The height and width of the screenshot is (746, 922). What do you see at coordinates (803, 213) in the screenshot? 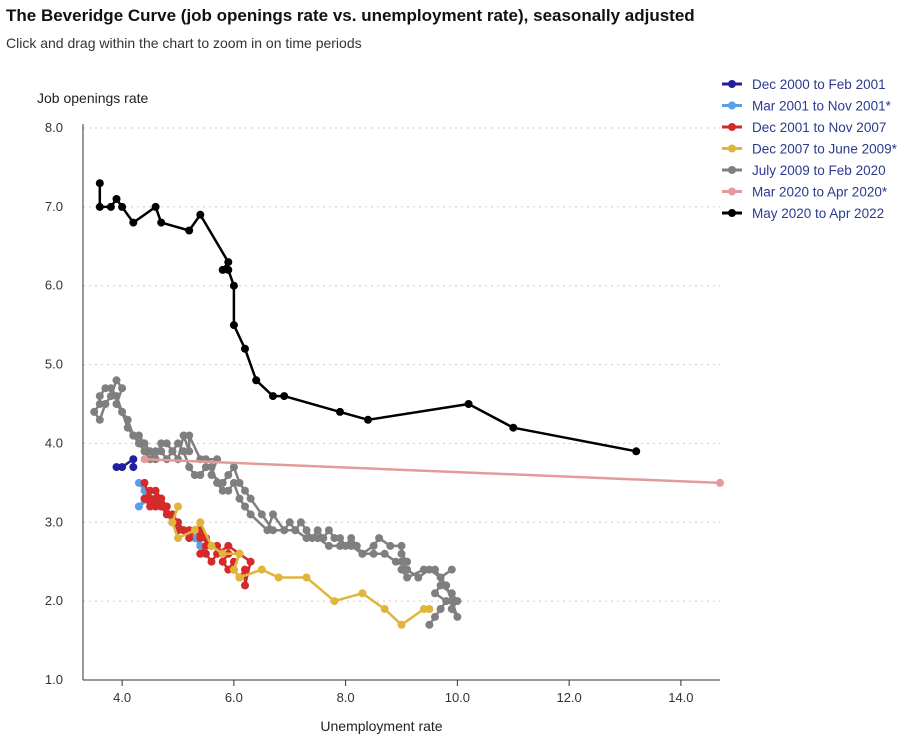
I see `legend-item: May 2020 to Apr 2022` at bounding box center [803, 213].